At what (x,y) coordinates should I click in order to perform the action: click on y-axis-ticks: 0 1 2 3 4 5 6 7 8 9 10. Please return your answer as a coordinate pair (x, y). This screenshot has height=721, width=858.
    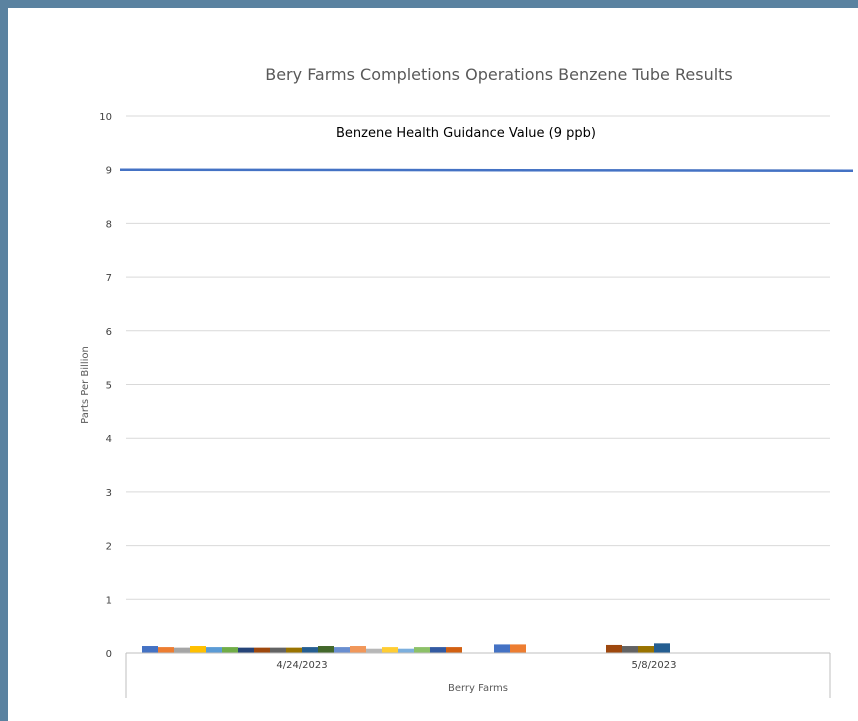
    Looking at the image, I should click on (105, 386).